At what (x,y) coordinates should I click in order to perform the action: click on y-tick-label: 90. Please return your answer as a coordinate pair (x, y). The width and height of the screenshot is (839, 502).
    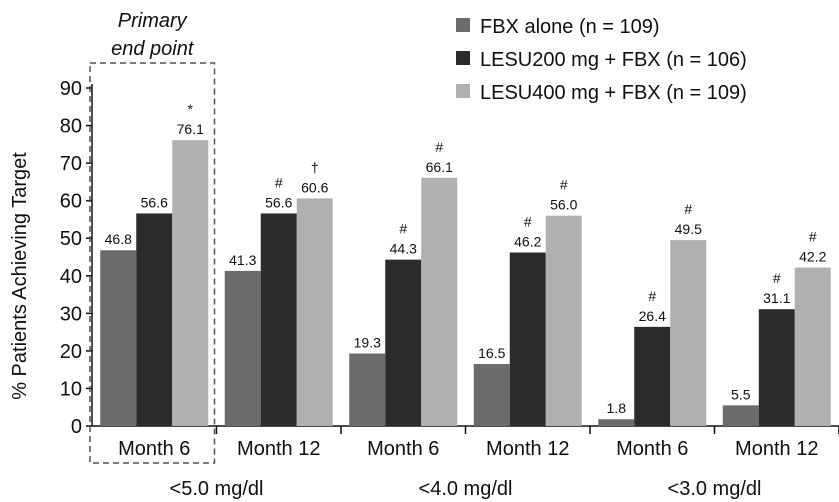
    Looking at the image, I should click on (71, 89).